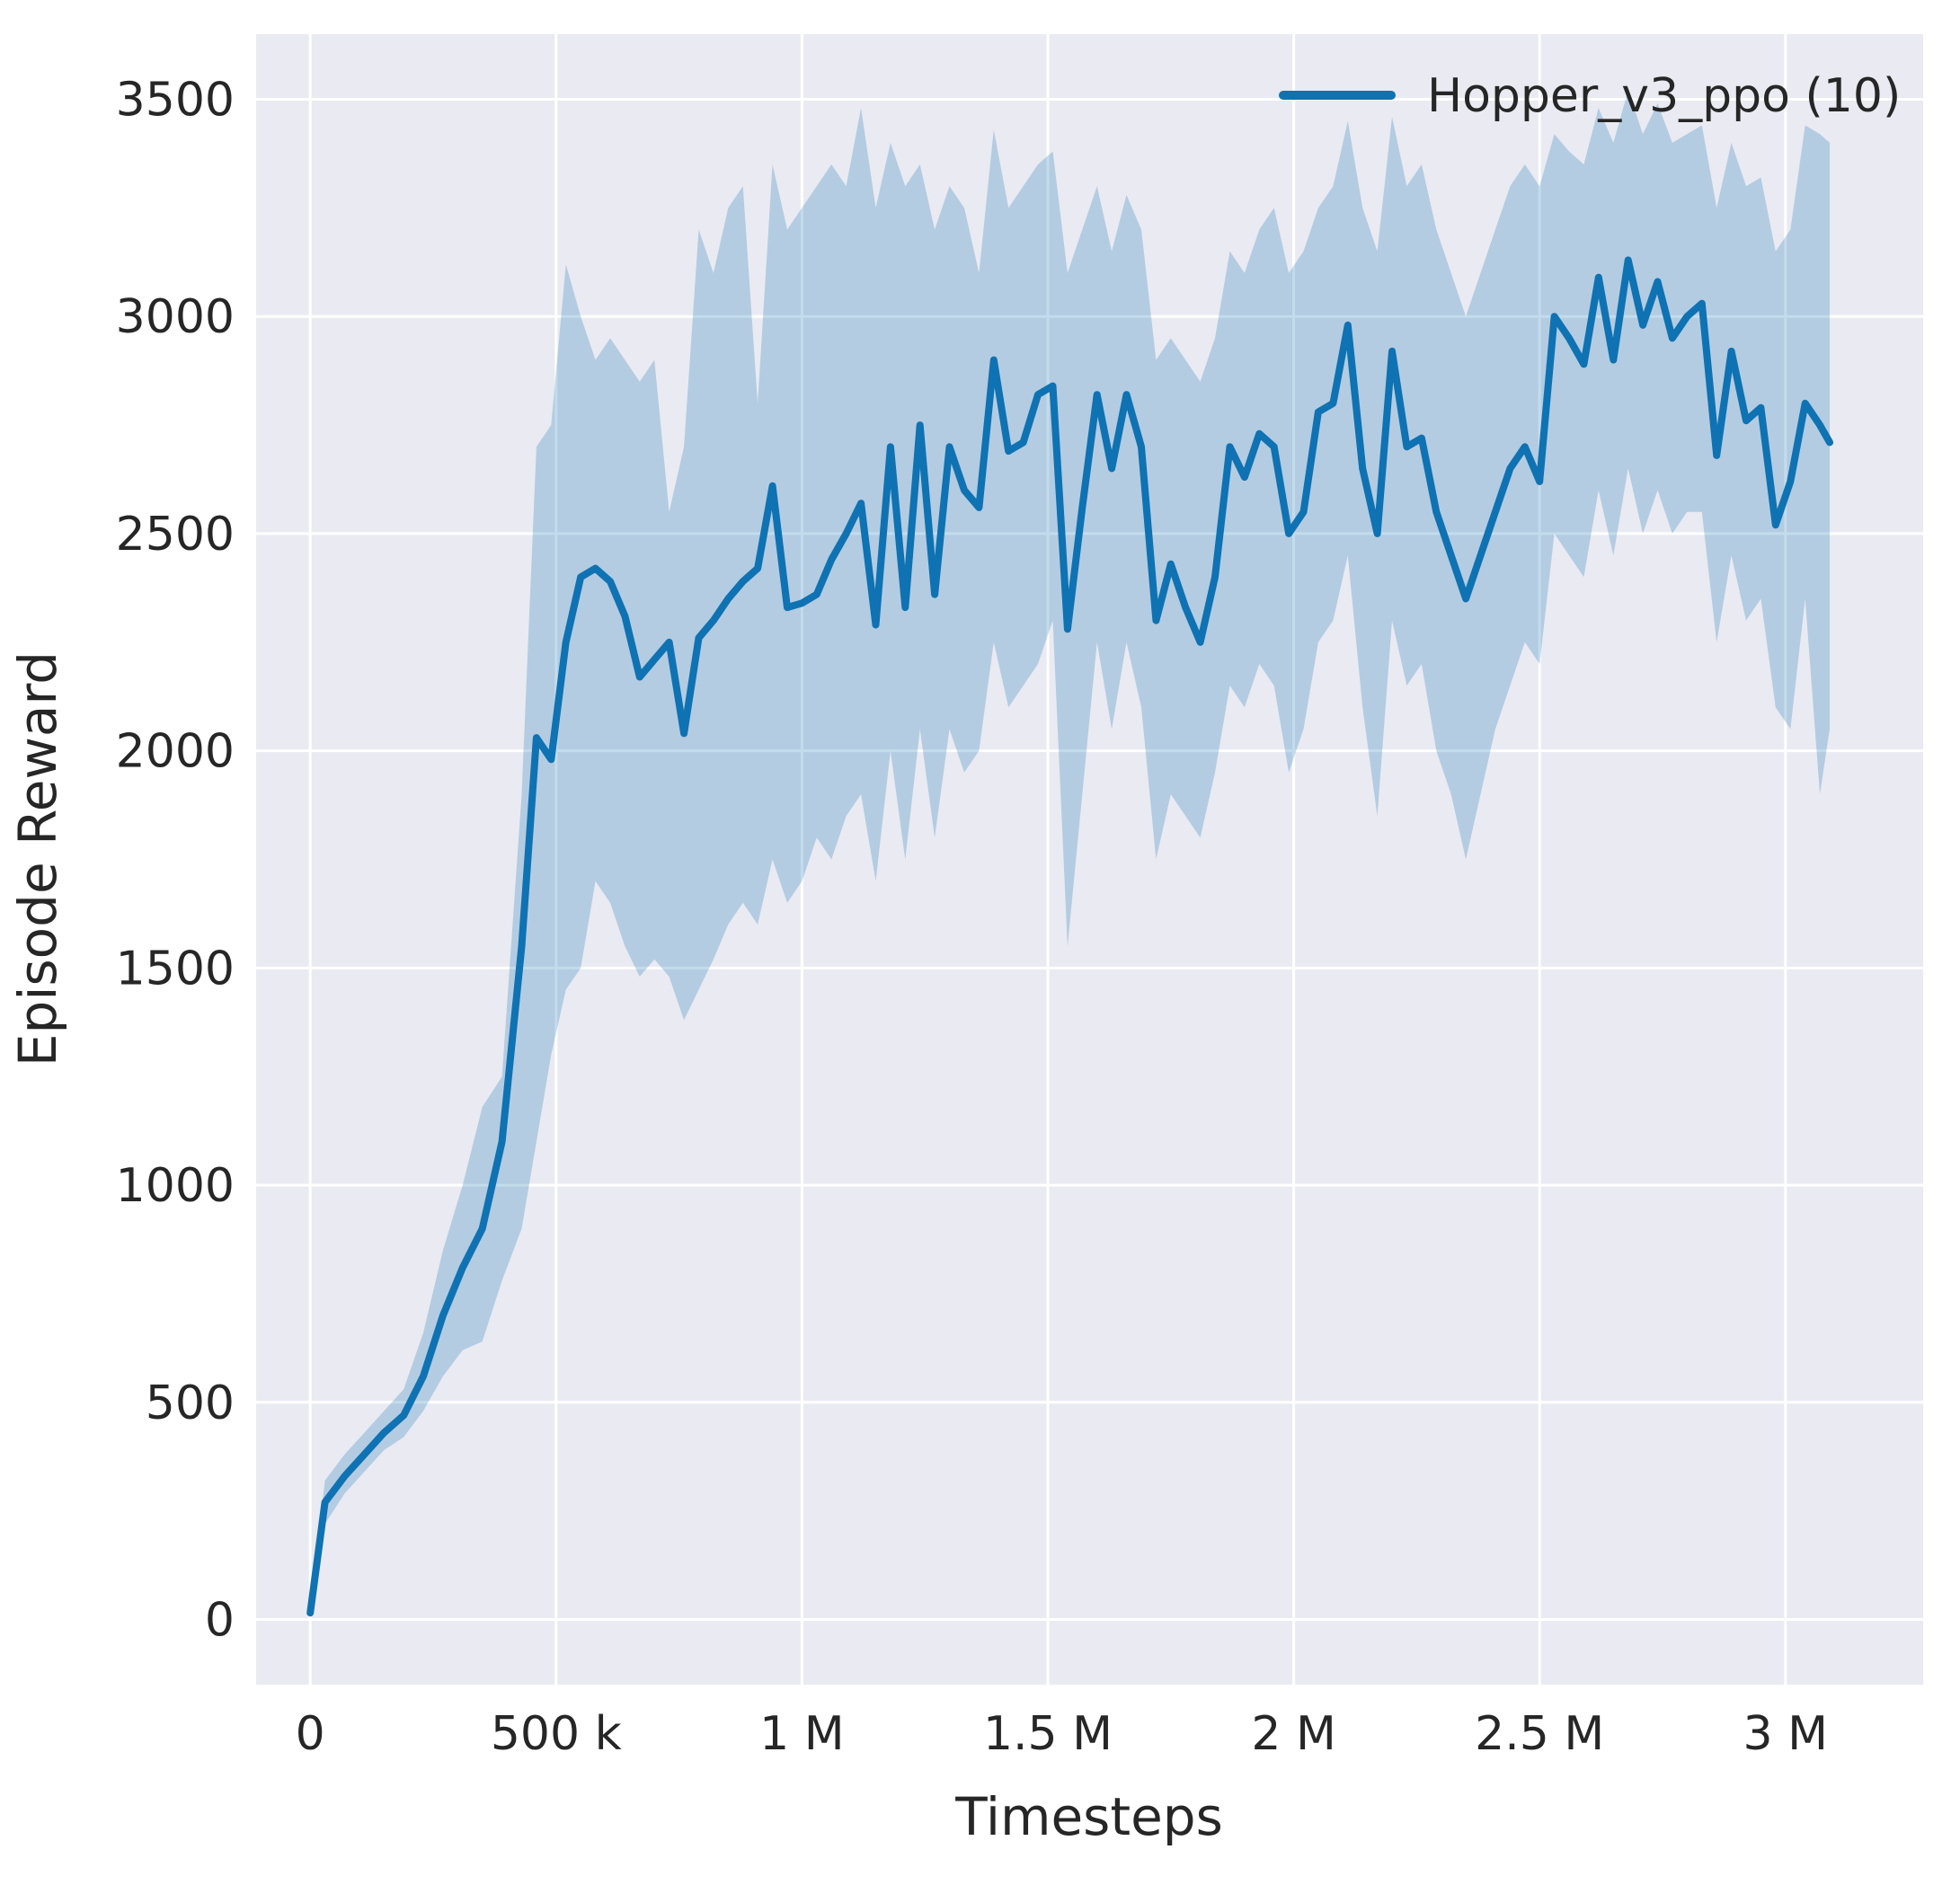 This screenshot has width=1960, height=1885. What do you see at coordinates (1048, 1734) in the screenshot?
I see `x-tick-label: 1.5 M` at bounding box center [1048, 1734].